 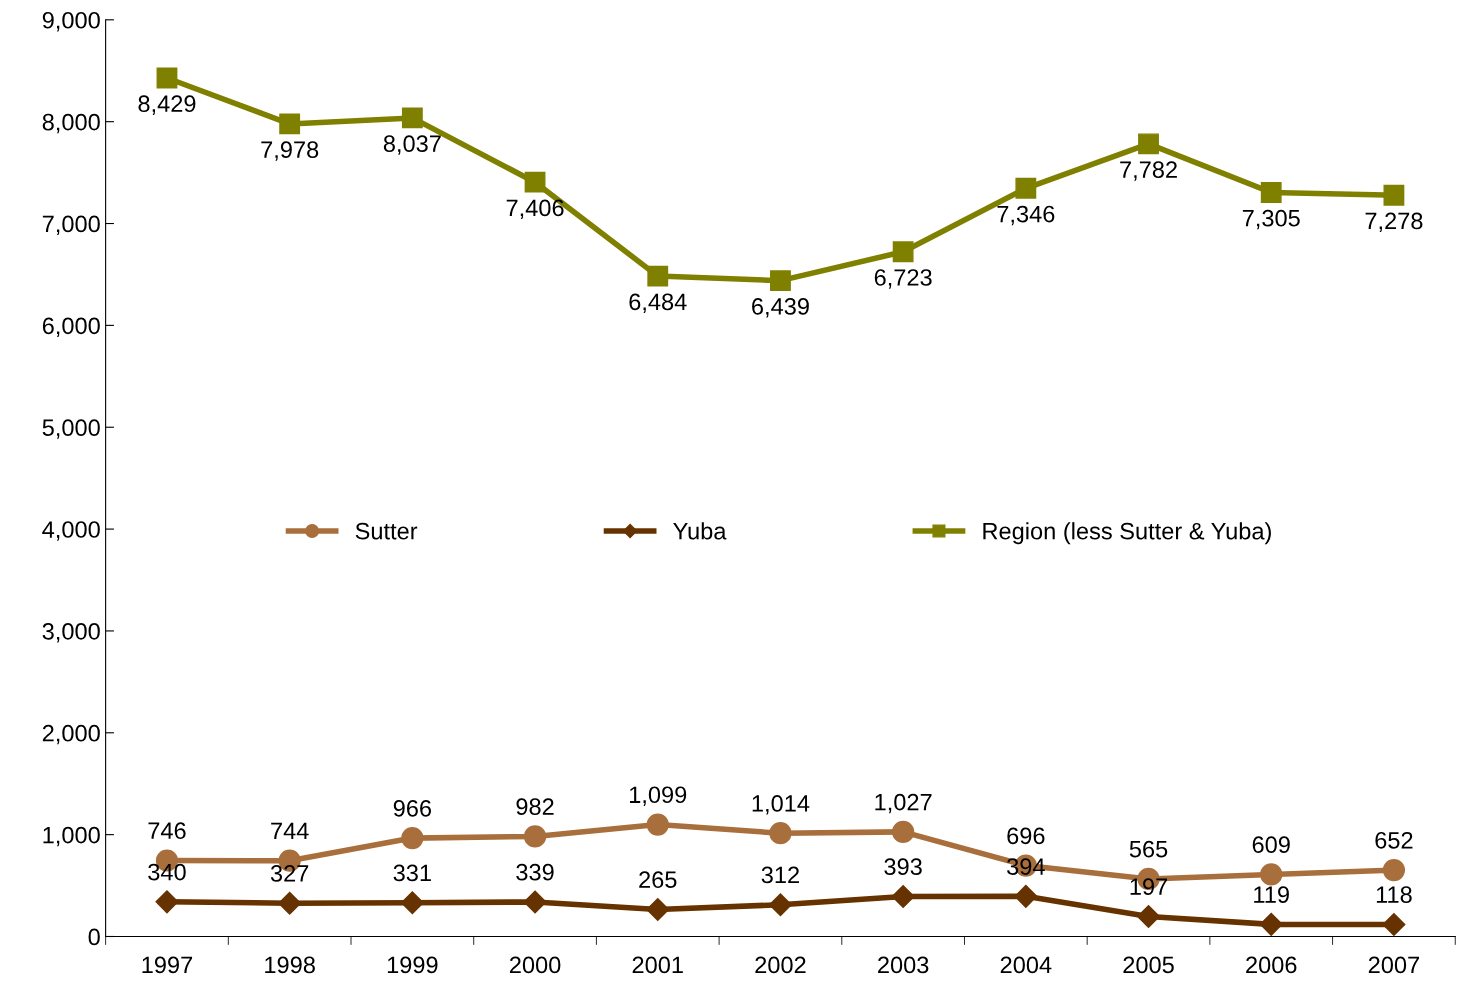 What do you see at coordinates (1394, 840) in the screenshot?
I see `data-label: 652` at bounding box center [1394, 840].